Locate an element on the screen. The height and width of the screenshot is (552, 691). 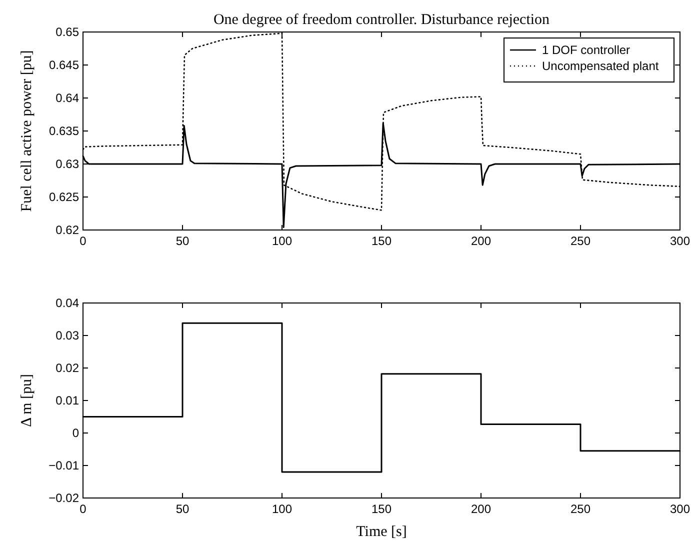
y-tick-label: 0.635 is located at coordinates (64, 131).